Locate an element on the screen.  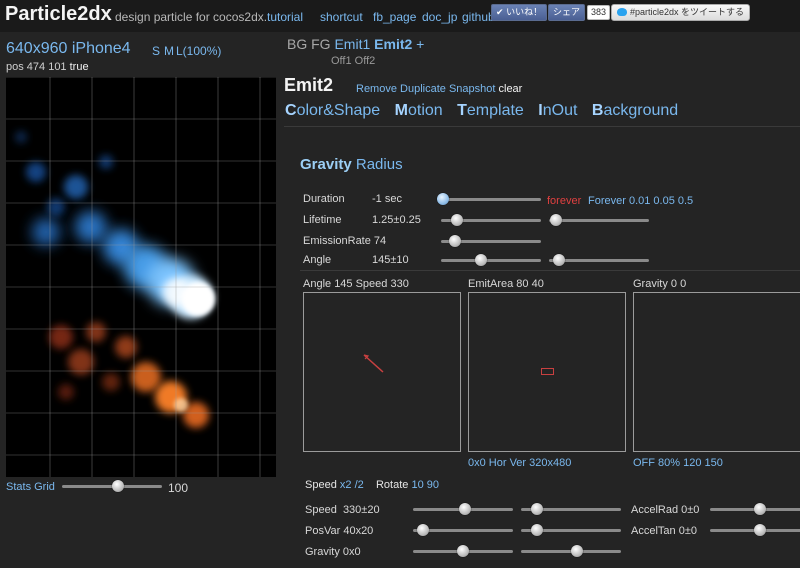
emitter-title: Emit2 is located at coordinates (309, 85).